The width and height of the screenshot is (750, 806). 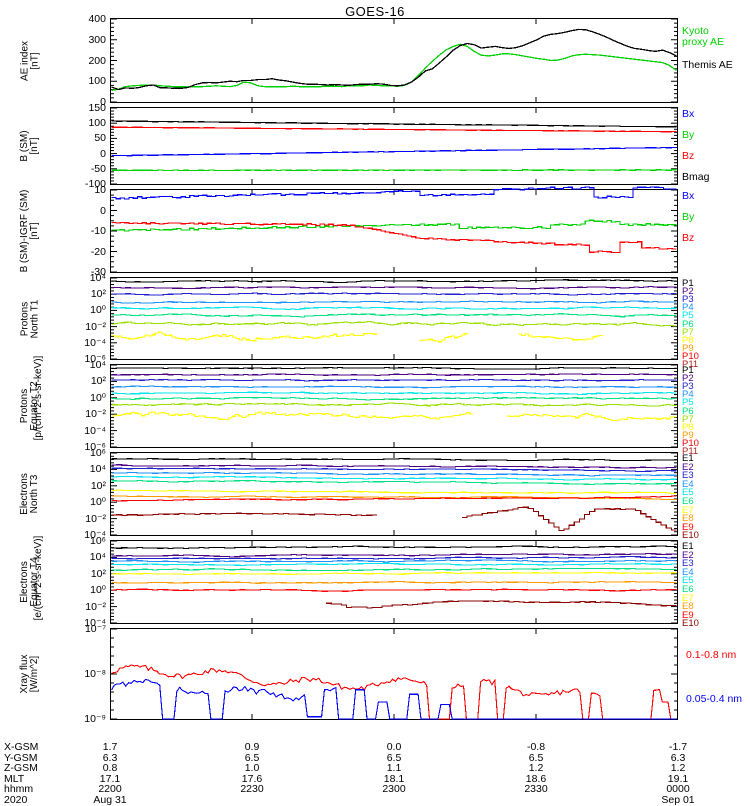 What do you see at coordinates (714, 699) in the screenshot?
I see `legend-item-xray-flux-1: 0.05-0.4 nm` at bounding box center [714, 699].